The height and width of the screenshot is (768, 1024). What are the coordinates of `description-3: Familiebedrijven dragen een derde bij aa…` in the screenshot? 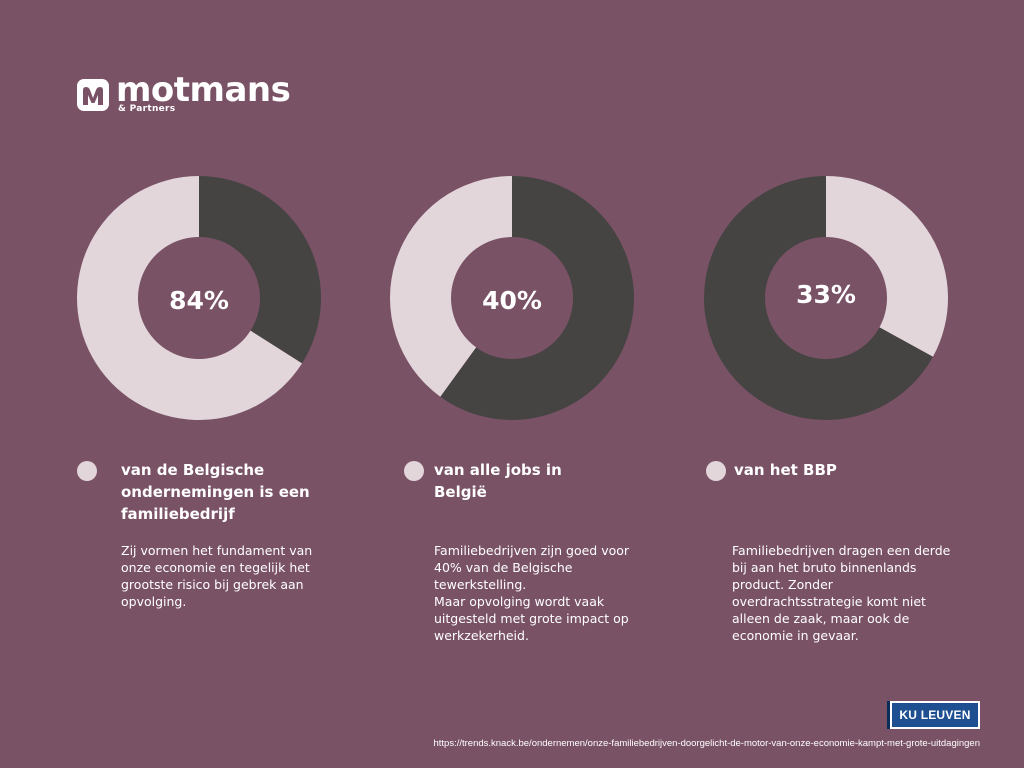 It's located at (841, 593).